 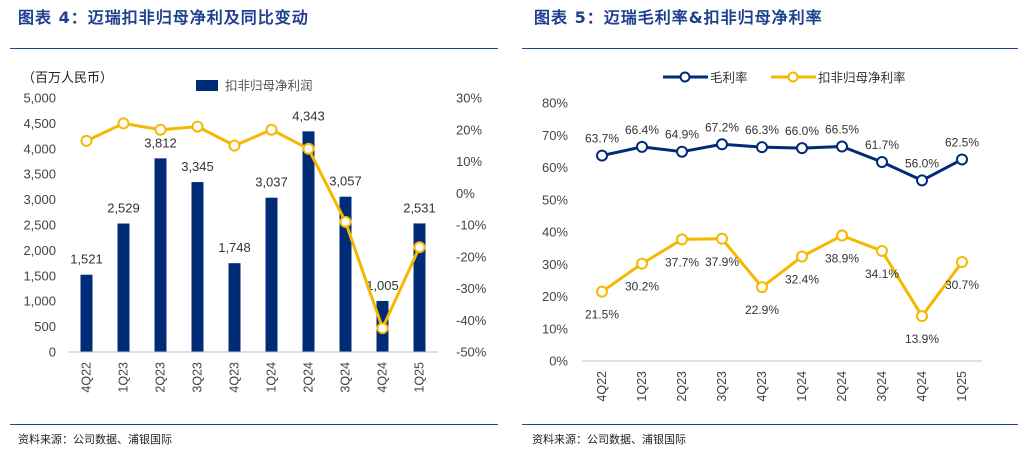 I want to click on y2-axis-tick-label: -50%, so click(x=471, y=352).